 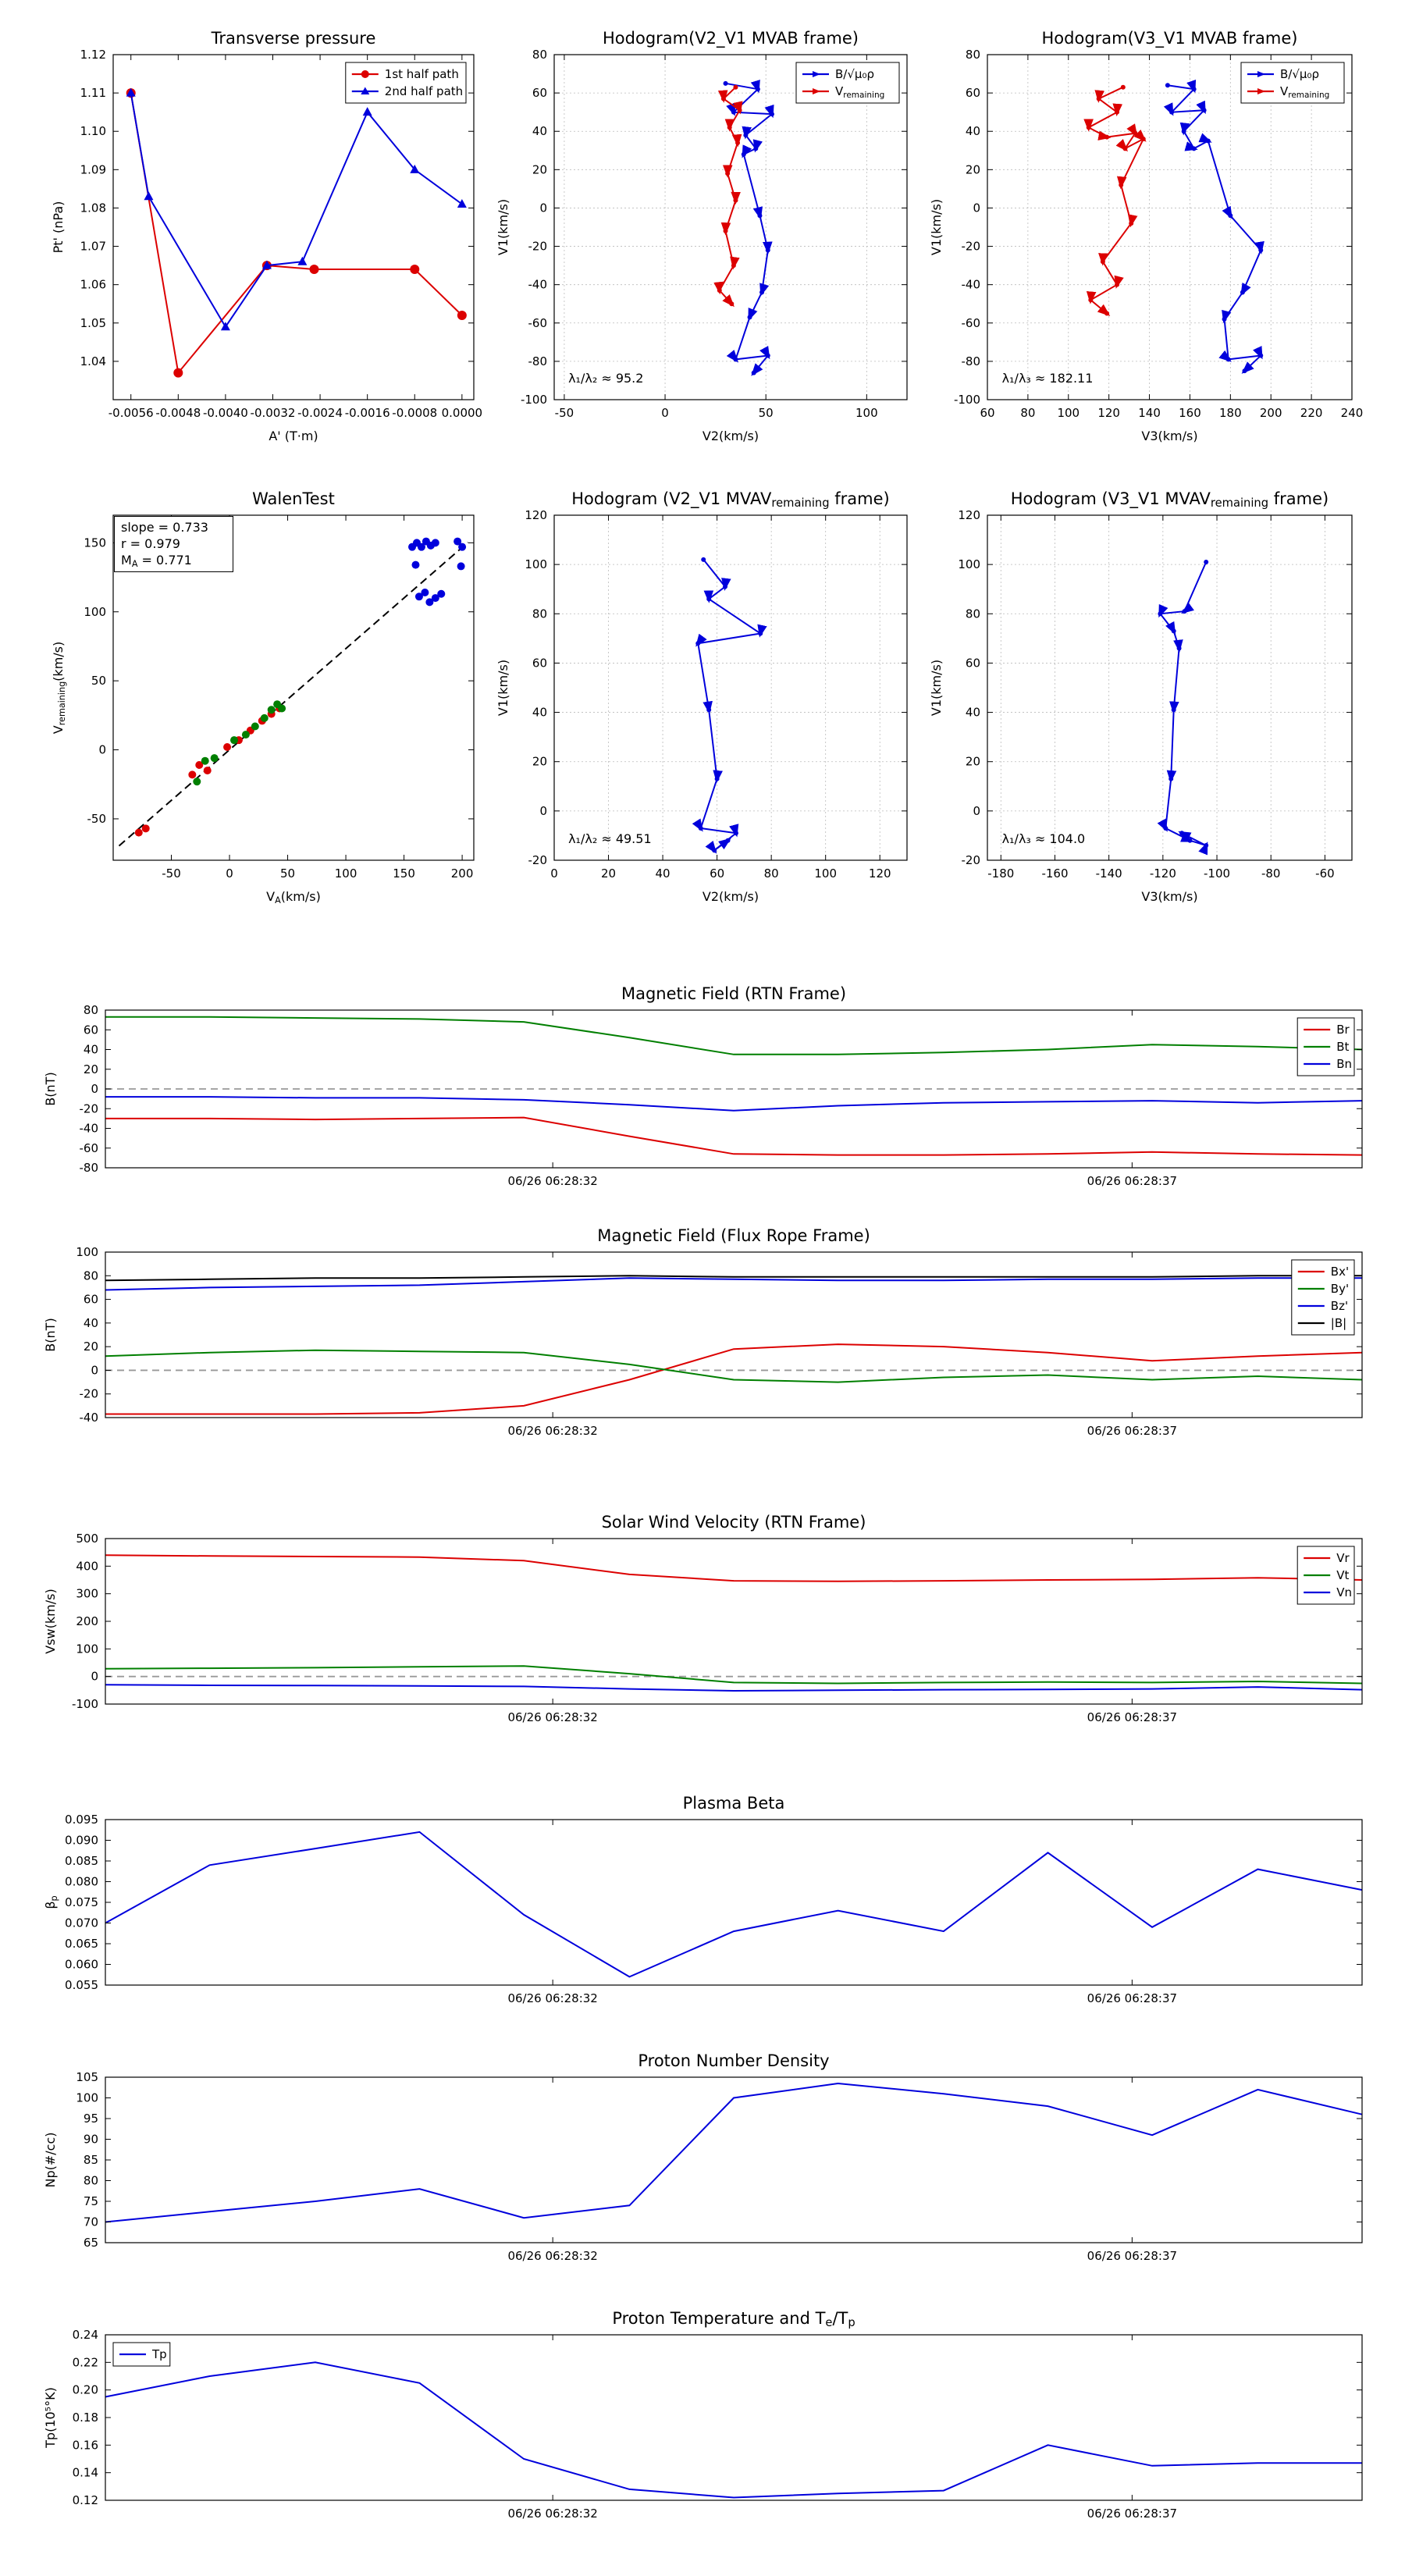 I want to click on x-tick-label: -120, so click(x=1163, y=873).